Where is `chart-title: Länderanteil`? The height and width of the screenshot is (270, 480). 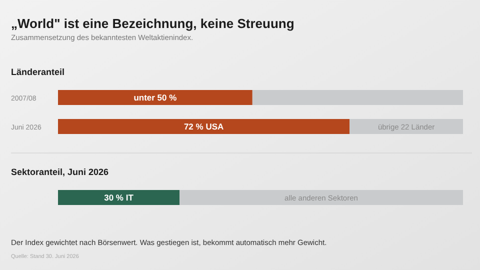 chart-title: Länderanteil is located at coordinates (38, 72).